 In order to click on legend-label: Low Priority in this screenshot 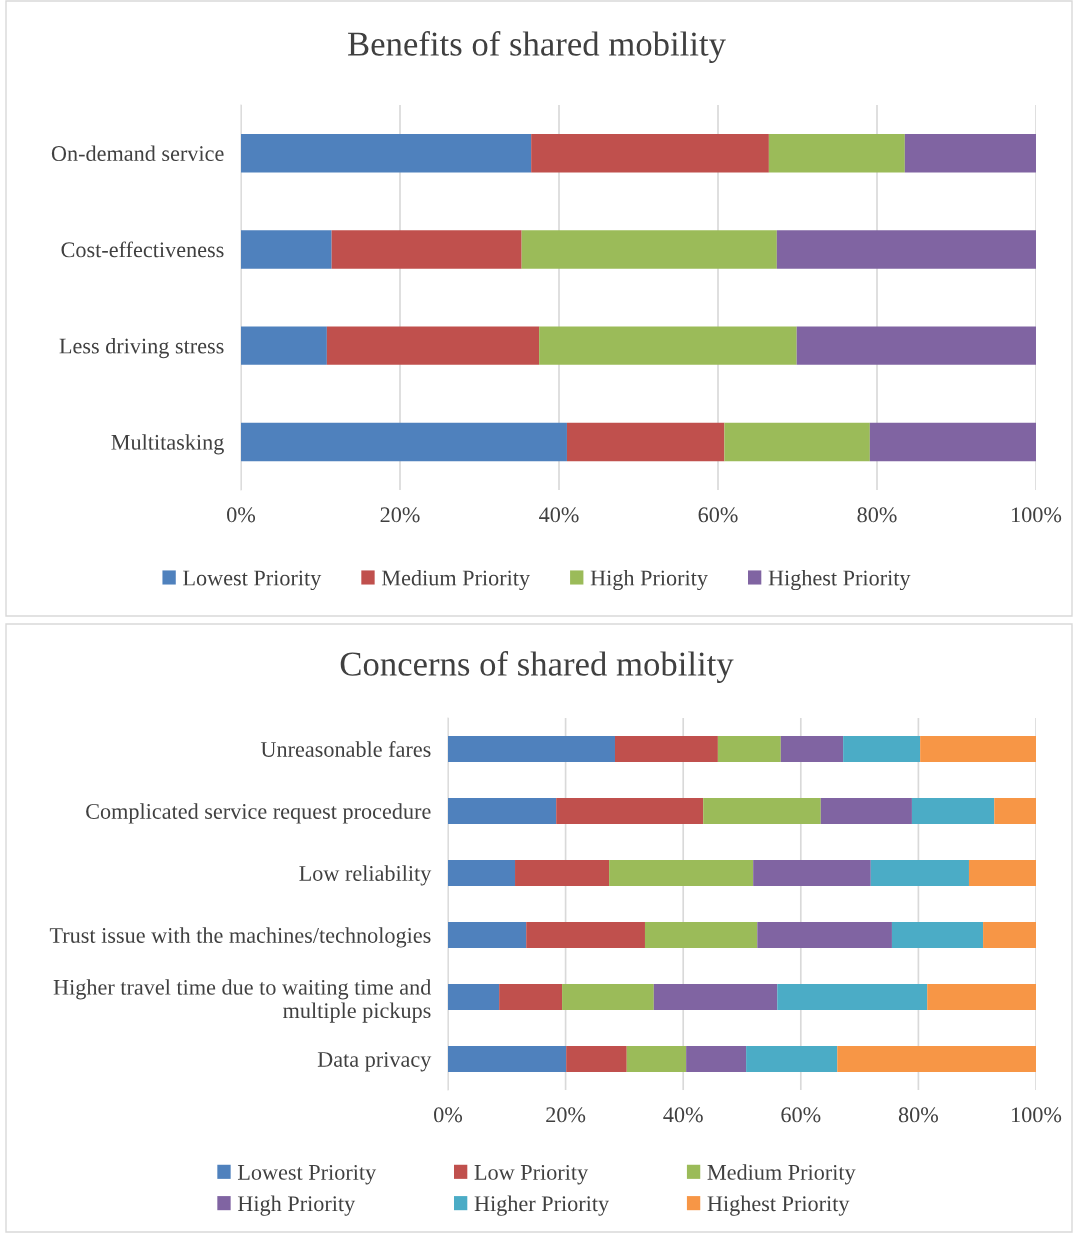, I will do `click(531, 1174)`.